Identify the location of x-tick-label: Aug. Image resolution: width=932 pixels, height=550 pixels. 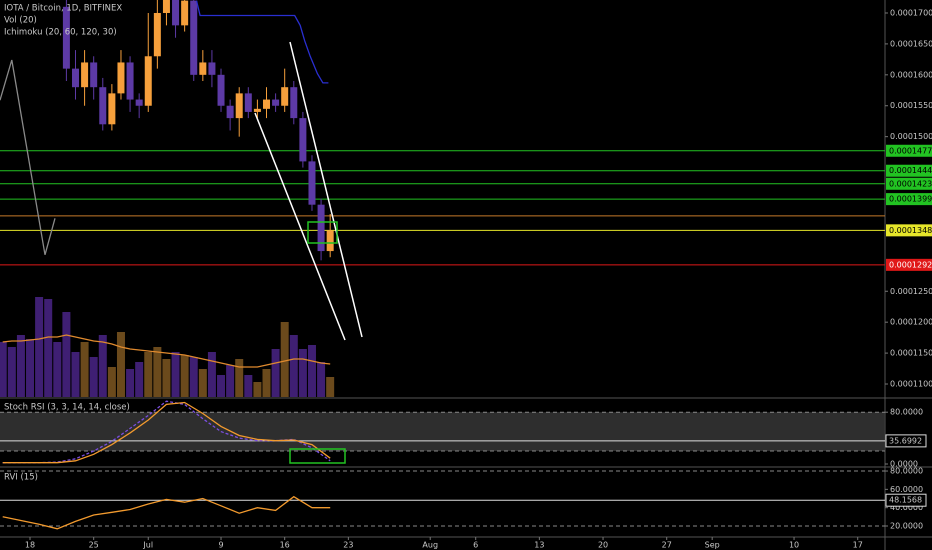
(430, 545).